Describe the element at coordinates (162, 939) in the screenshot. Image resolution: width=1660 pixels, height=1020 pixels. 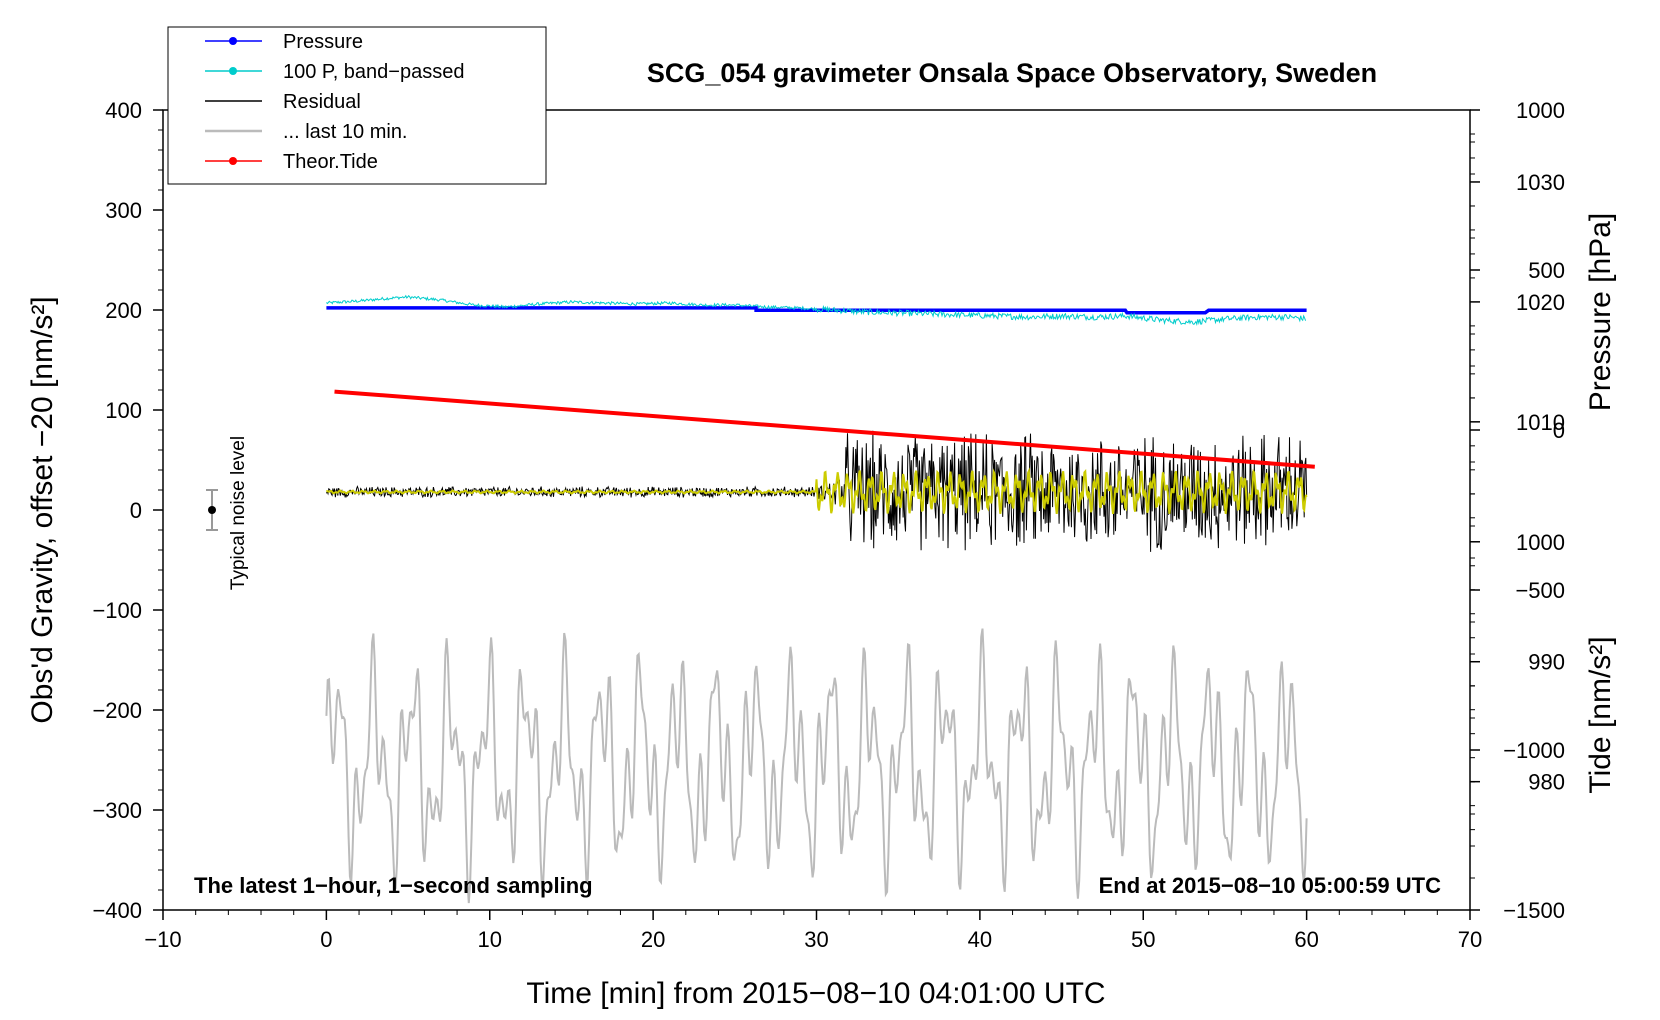
I see `x-tick-label: −10` at that location.